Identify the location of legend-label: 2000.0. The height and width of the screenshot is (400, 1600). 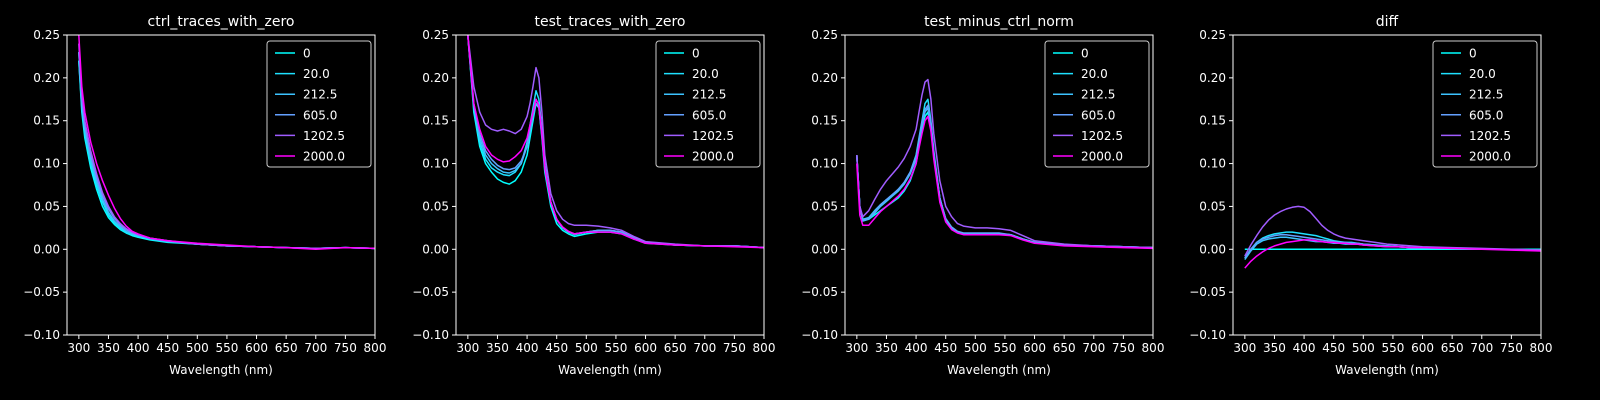
(324, 157).